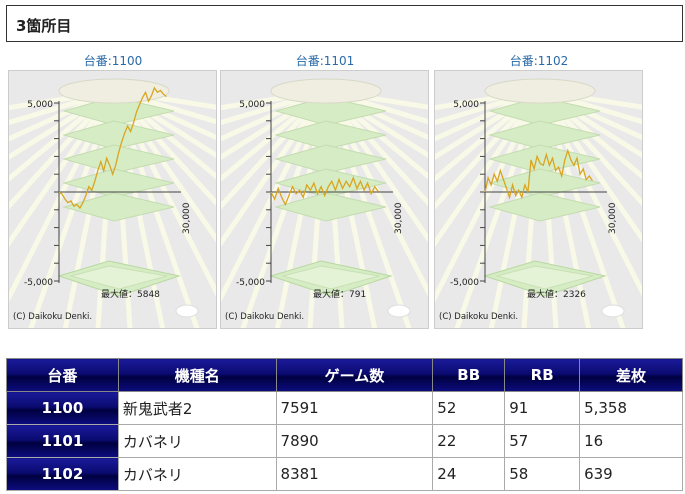 Image resolution: width=685 pixels, height=494 pixels. I want to click on graph-label-1100: 台番:1100, so click(113, 61).